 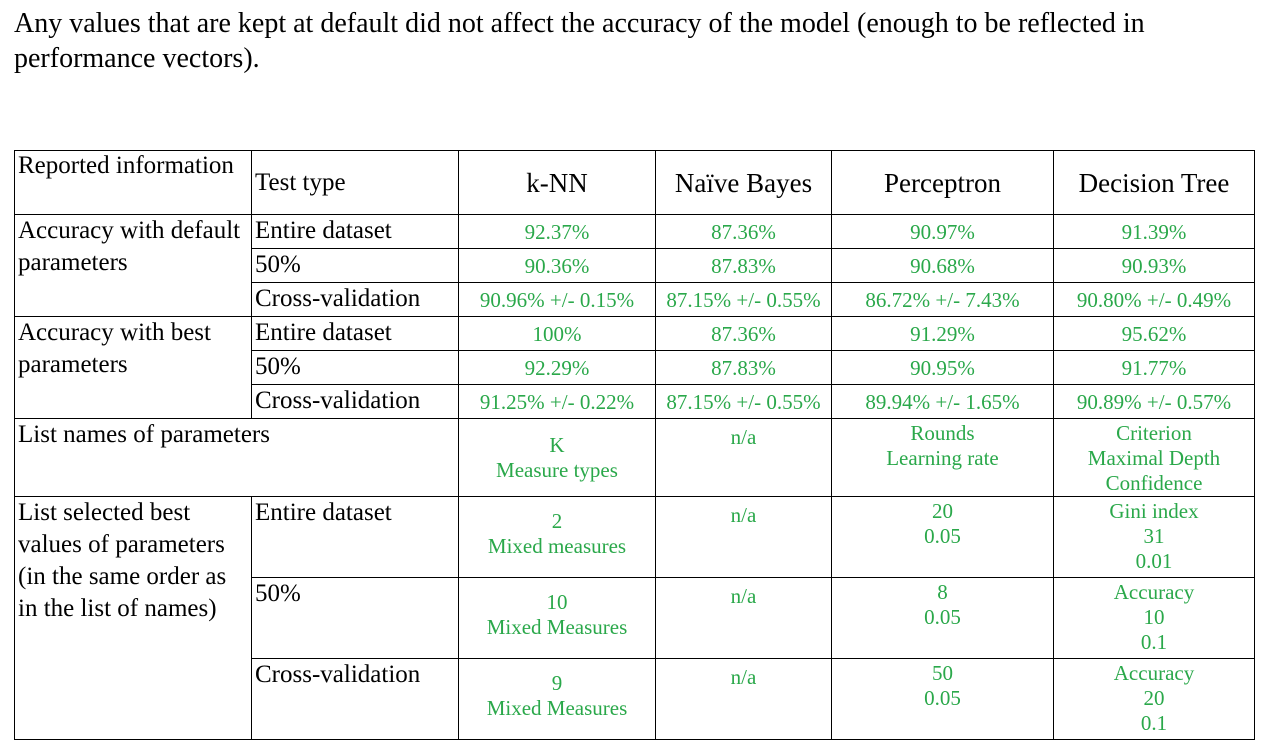 What do you see at coordinates (557, 333) in the screenshot?
I see `value-cell: 100%` at bounding box center [557, 333].